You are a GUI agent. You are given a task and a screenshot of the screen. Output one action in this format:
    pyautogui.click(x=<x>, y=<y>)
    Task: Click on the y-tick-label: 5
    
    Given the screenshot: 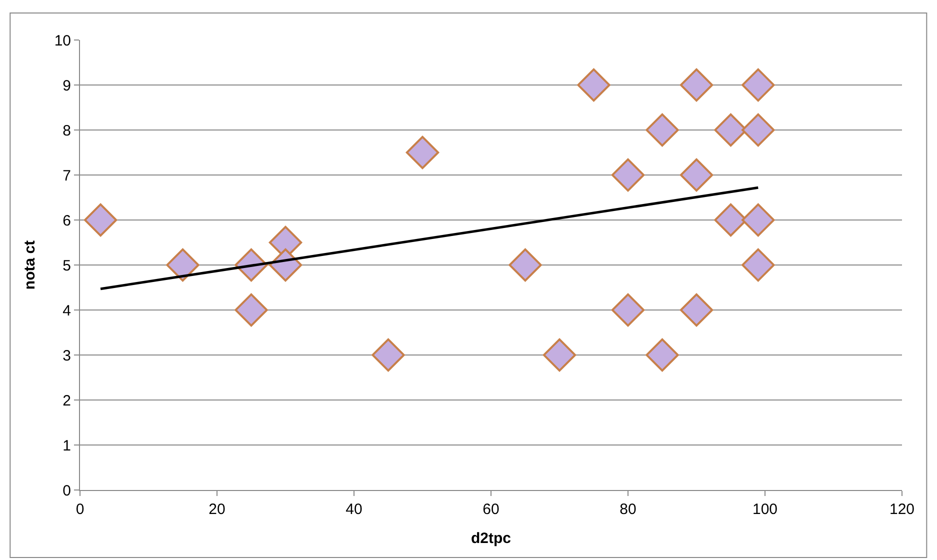 What is the action you would take?
    pyautogui.click(x=66, y=265)
    